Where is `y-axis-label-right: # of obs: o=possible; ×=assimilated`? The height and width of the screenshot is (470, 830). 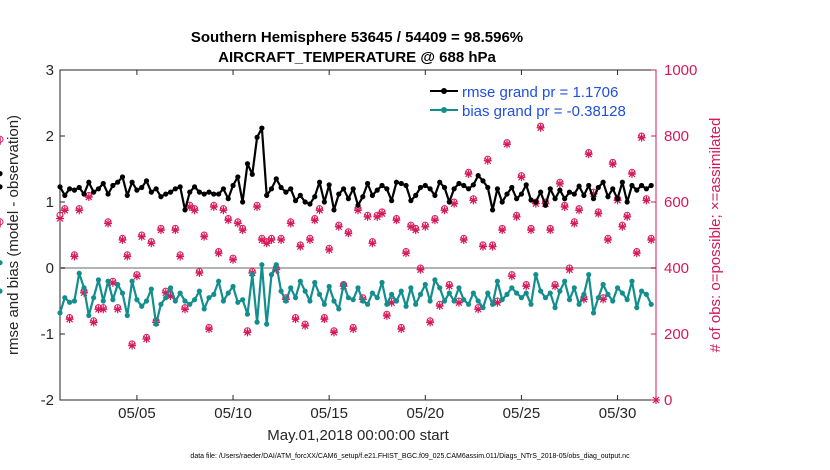
y-axis-label-right: # of obs: o=possible; ×=assimilated is located at coordinates (715, 235).